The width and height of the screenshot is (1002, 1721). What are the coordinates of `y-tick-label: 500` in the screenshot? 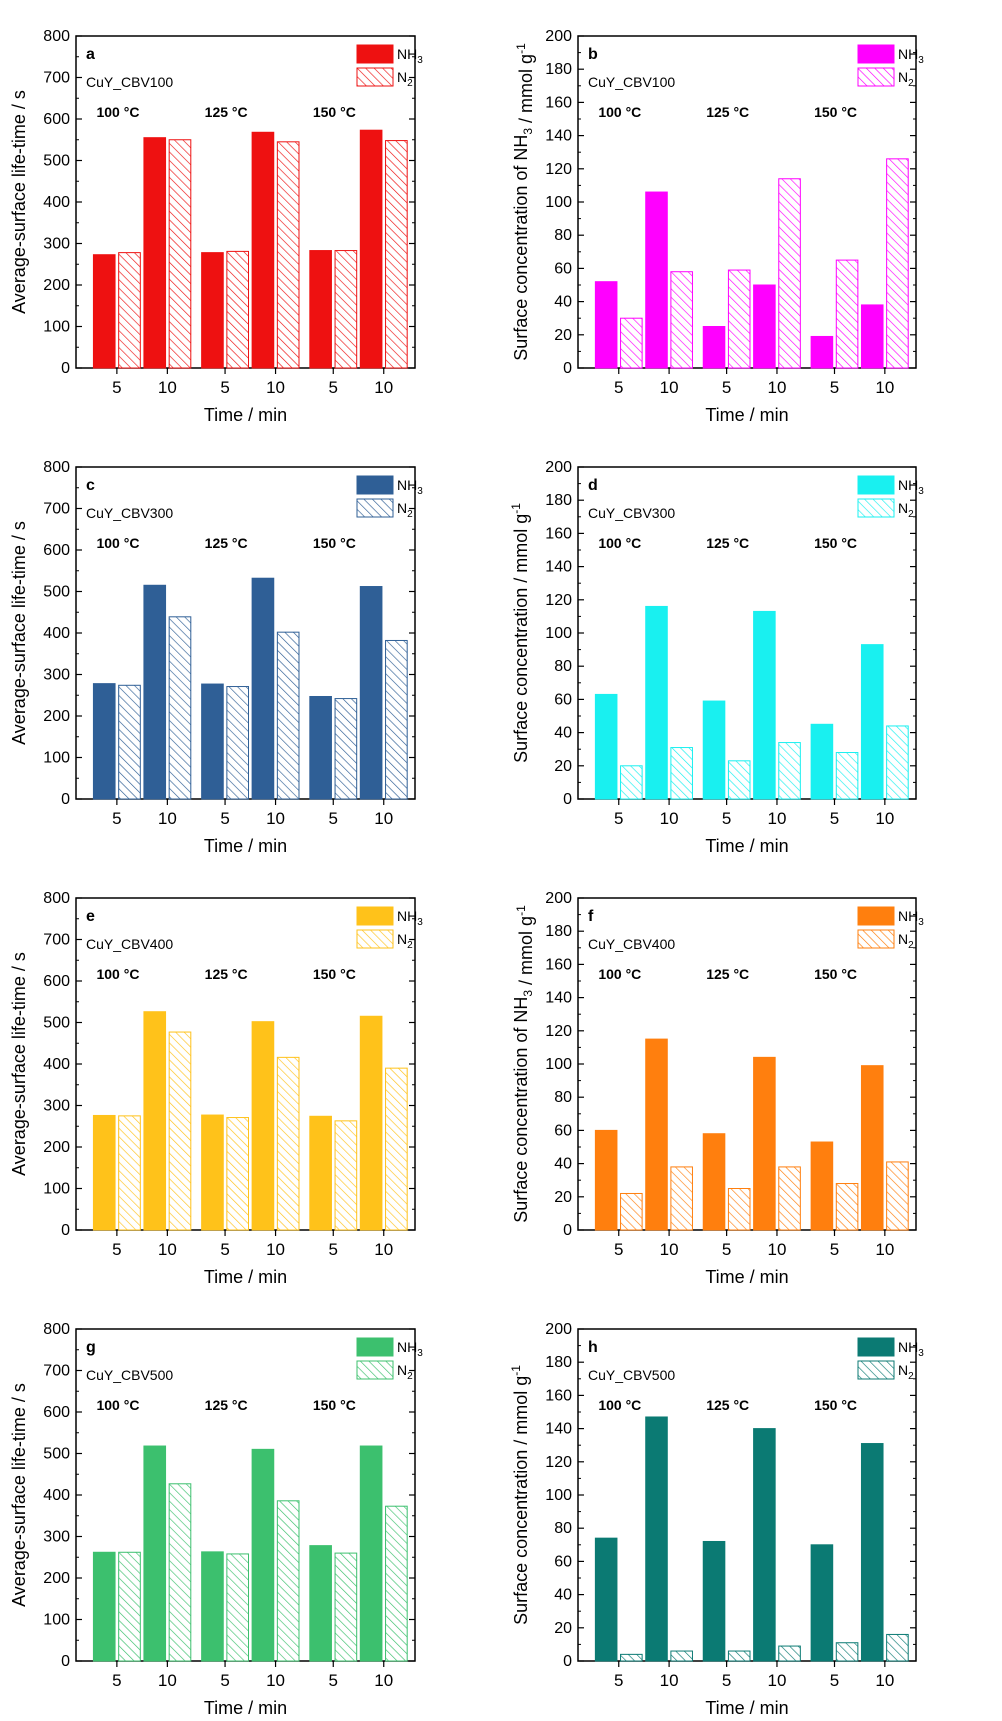 It's located at (56, 1454).